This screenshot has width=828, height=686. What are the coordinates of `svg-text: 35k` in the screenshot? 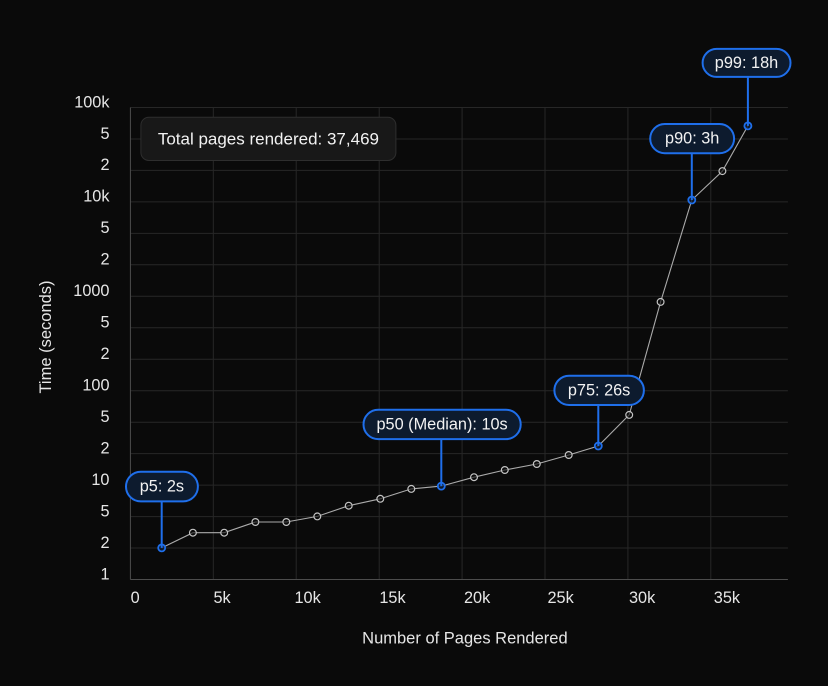 It's located at (727, 598).